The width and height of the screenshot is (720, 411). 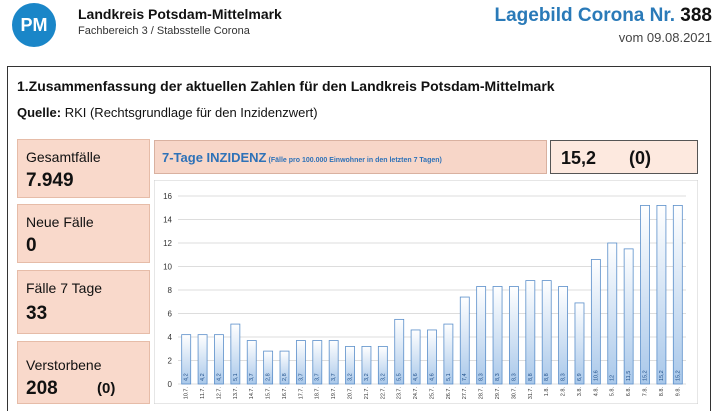 What do you see at coordinates (301, 393) in the screenshot?
I see `x-tick-label: 17.7.` at bounding box center [301, 393].